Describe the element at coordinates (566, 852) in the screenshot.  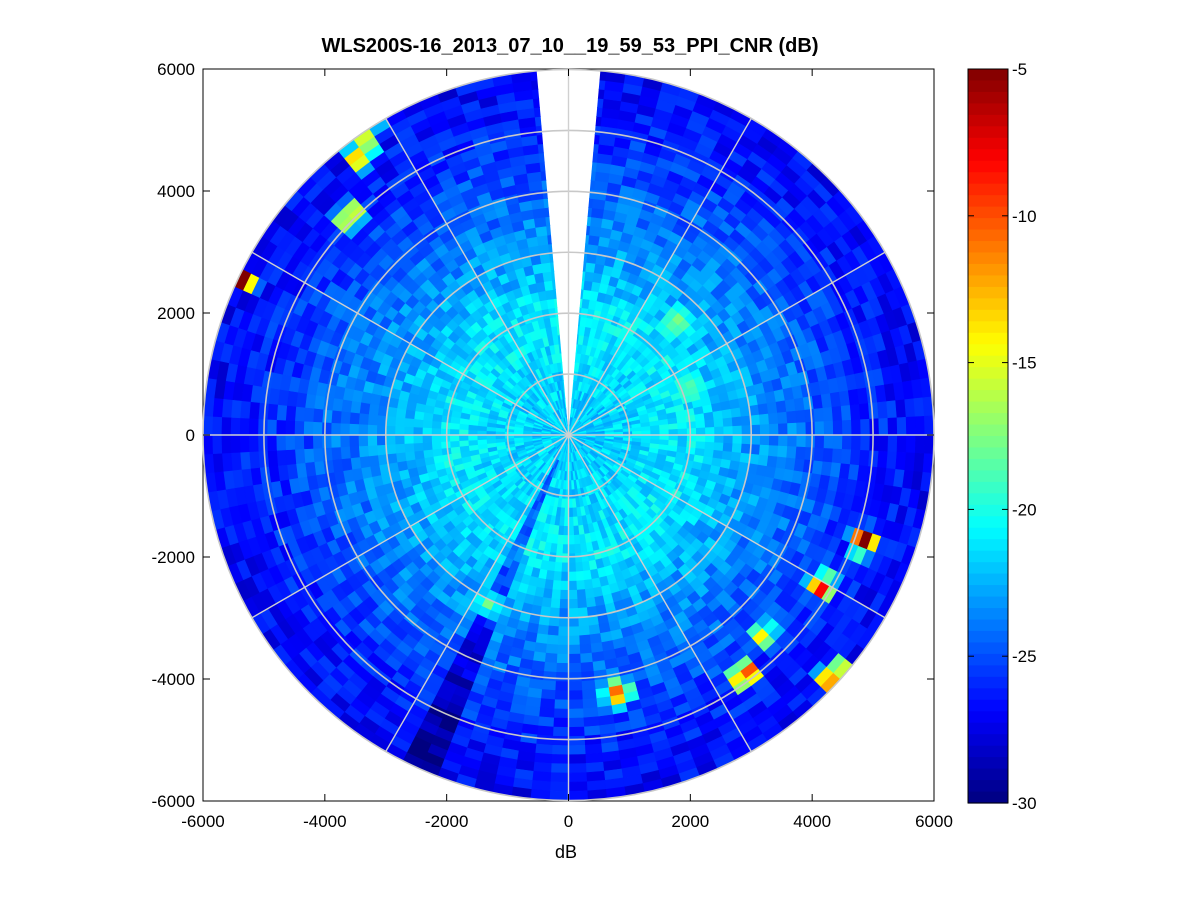
I see `x-axis-label: dB` at that location.